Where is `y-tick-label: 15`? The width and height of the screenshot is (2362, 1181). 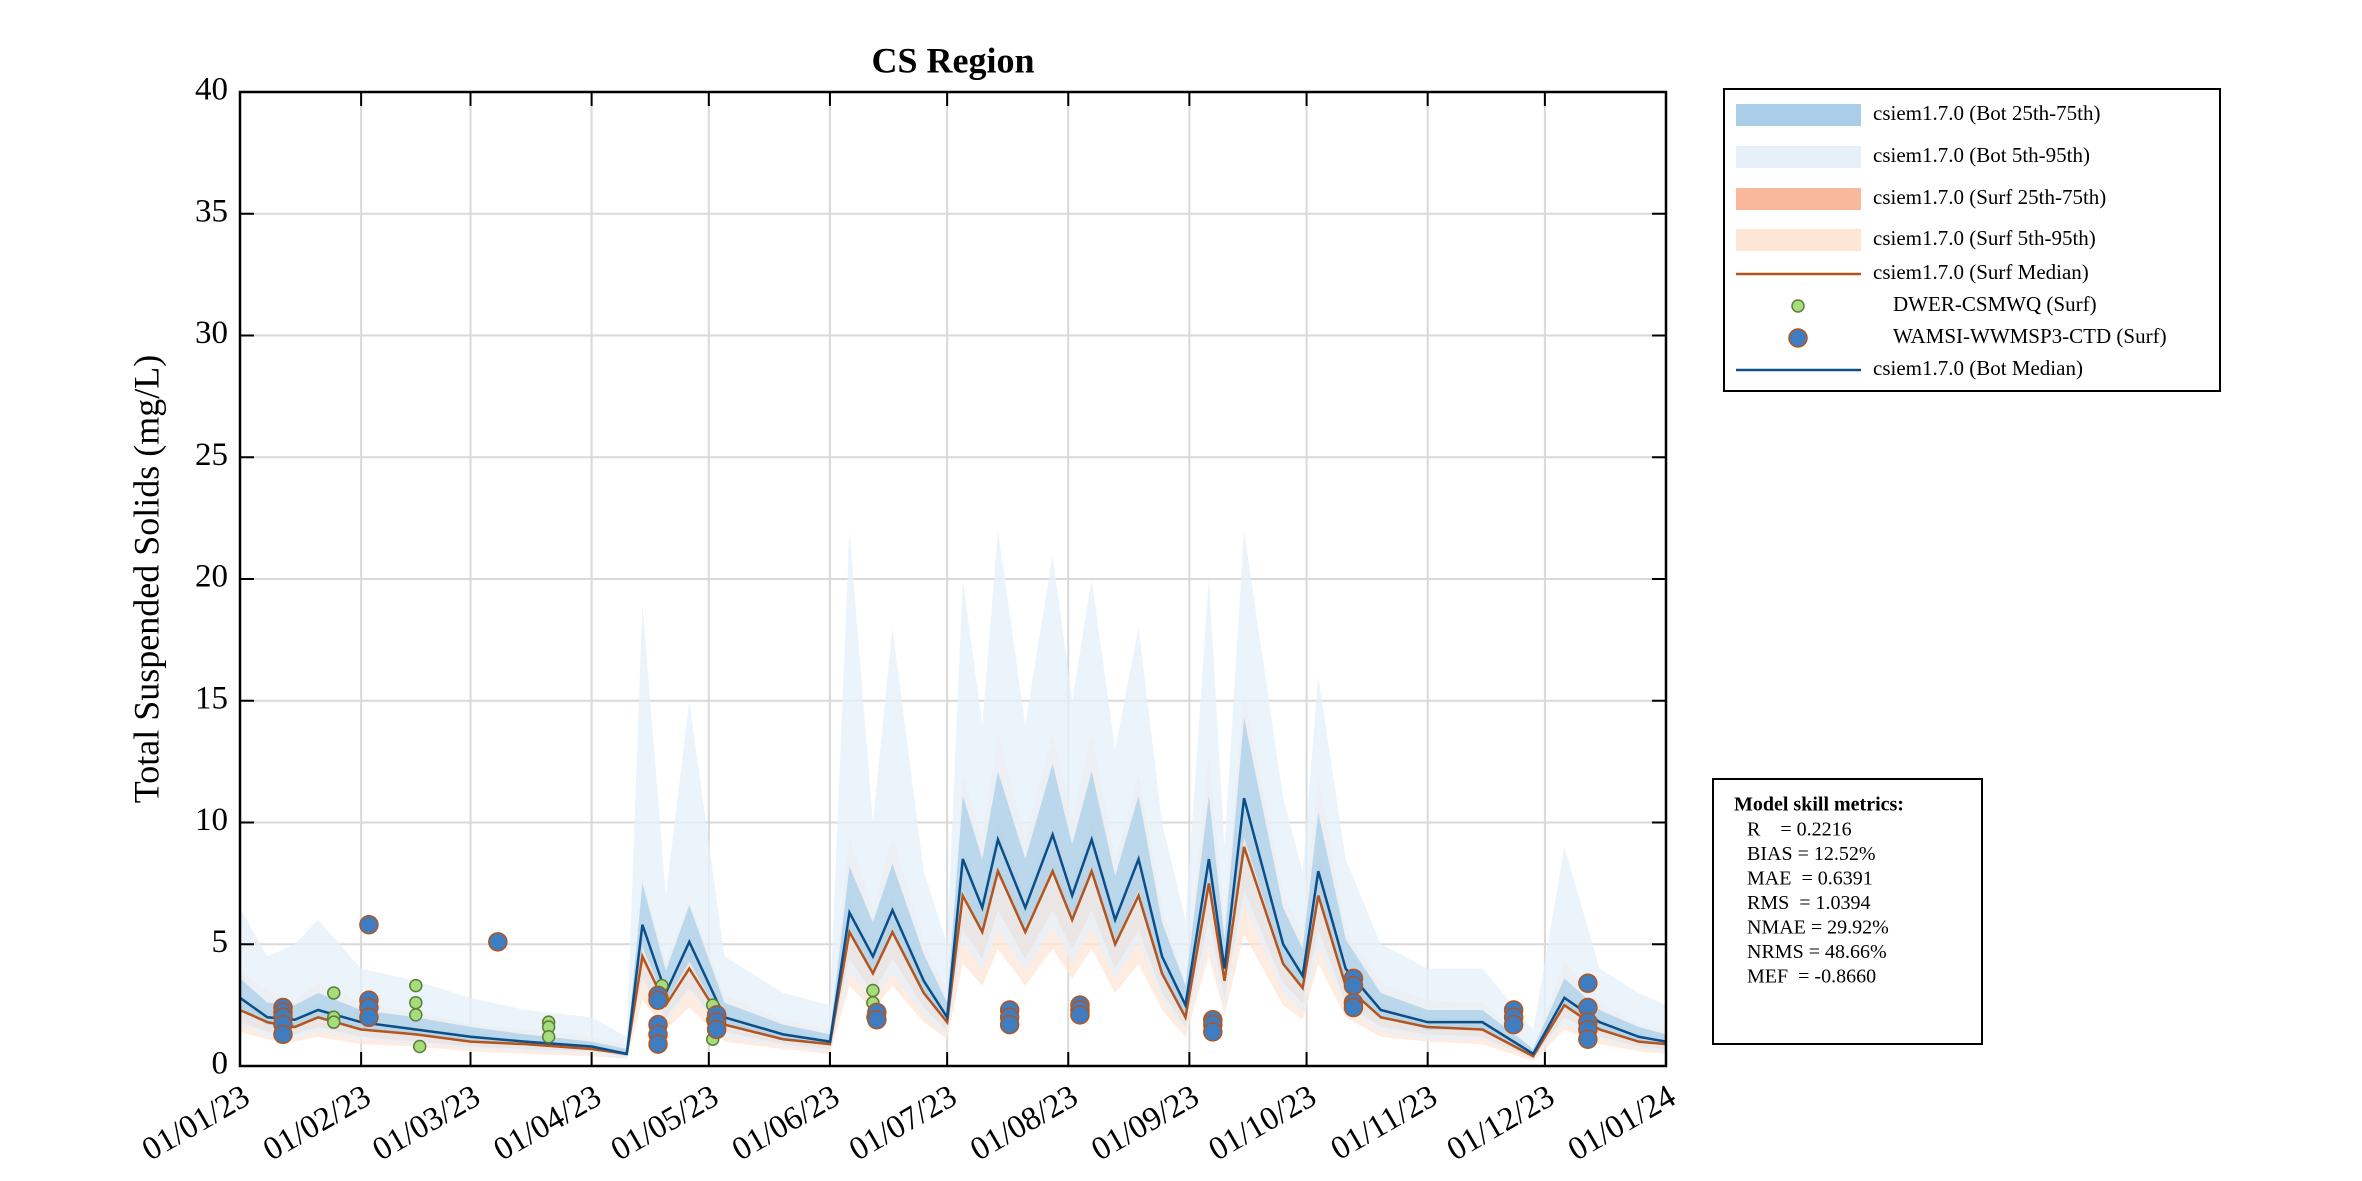
y-tick-label: 15 is located at coordinates (211, 698).